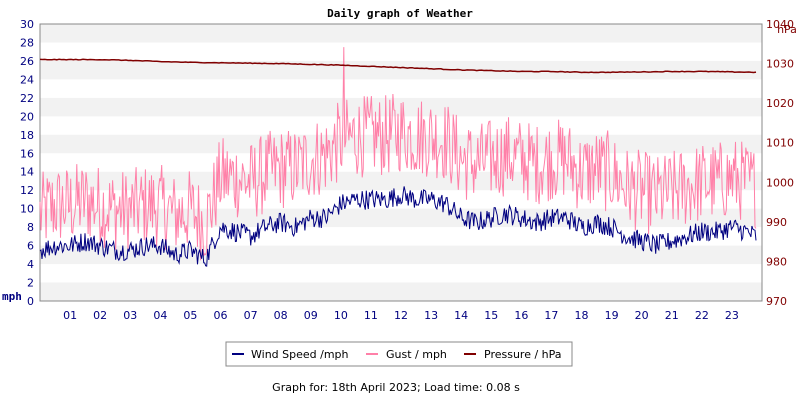  What do you see at coordinates (30, 246) in the screenshot?
I see `left-tick-label: 6` at bounding box center [30, 246].